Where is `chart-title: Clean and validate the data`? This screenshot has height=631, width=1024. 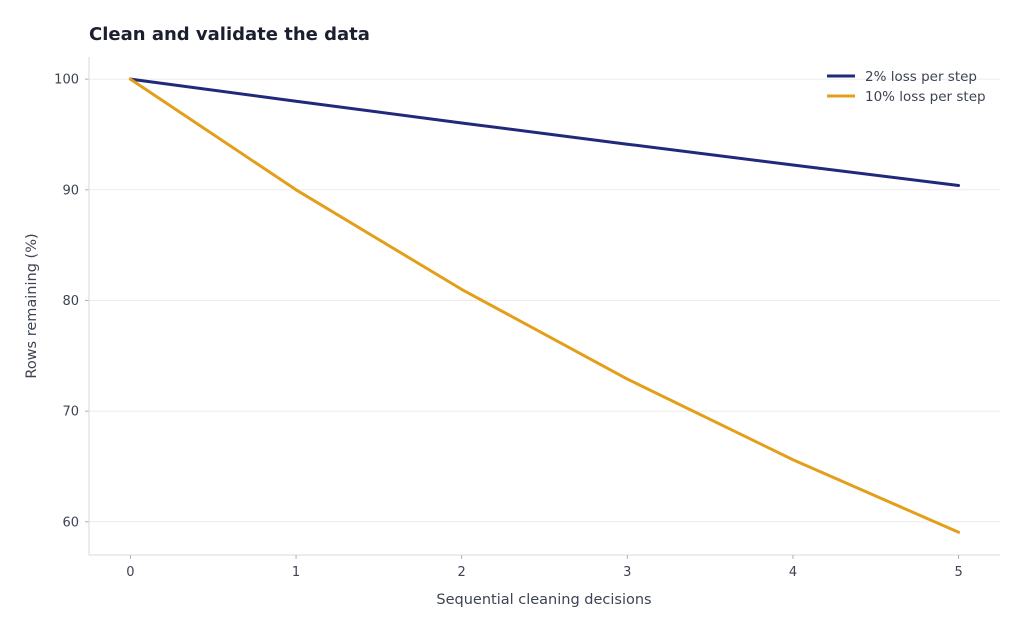
chart-title: Clean and validate the data is located at coordinates (229, 34).